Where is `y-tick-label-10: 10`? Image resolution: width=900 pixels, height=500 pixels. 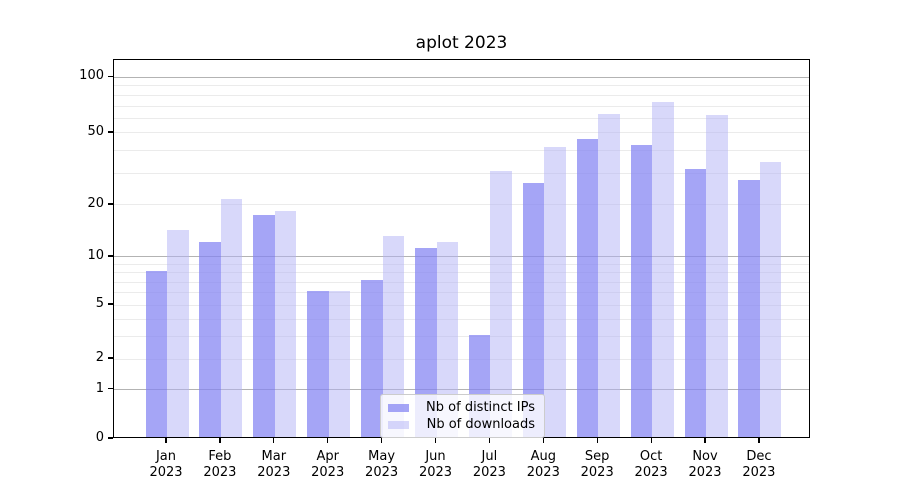 y-tick-label-10: 10 is located at coordinates (95, 255).